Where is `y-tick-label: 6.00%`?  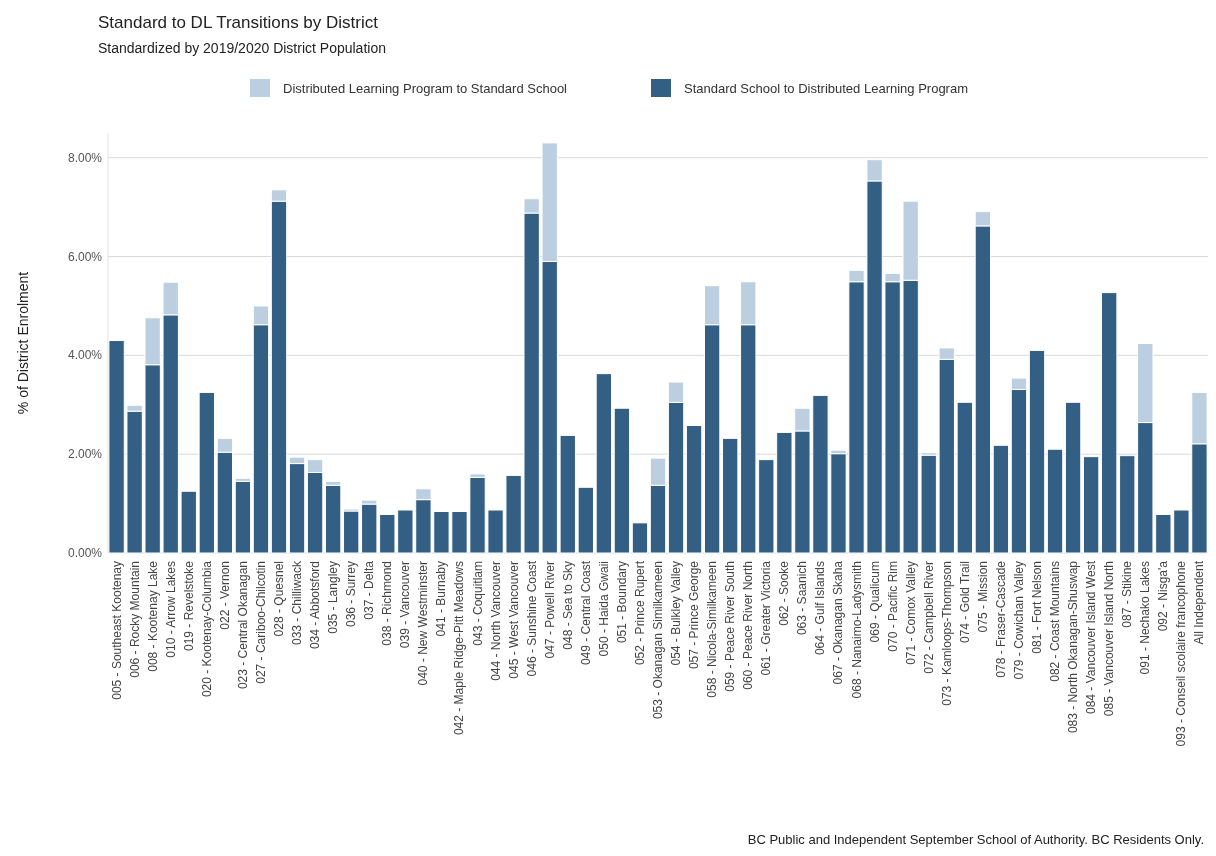 y-tick-label: 6.00% is located at coordinates (85, 256).